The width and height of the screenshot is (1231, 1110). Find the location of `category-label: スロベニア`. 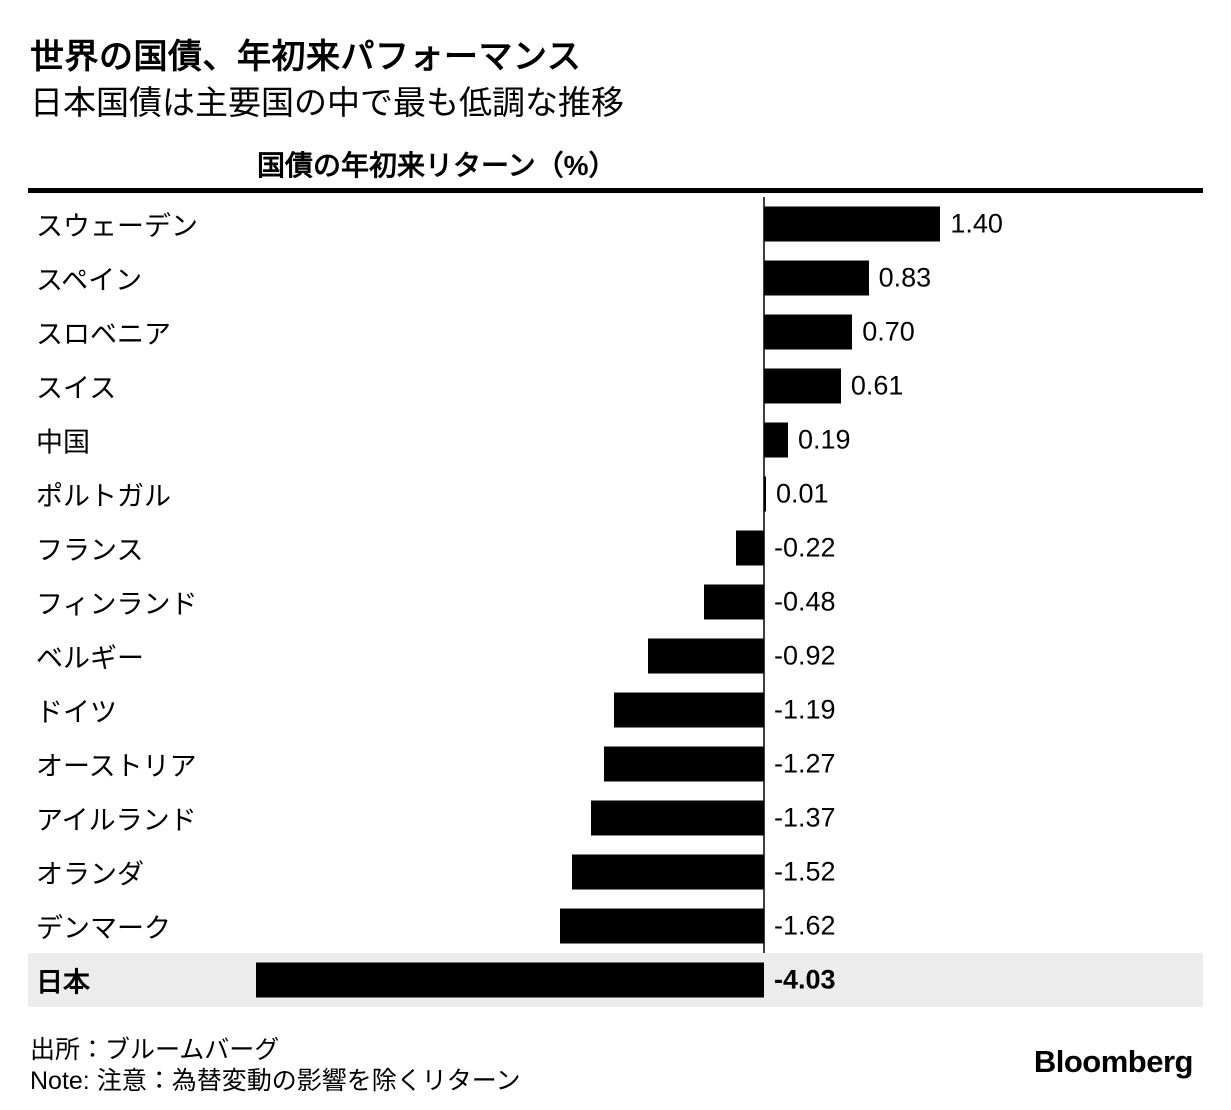

category-label: スロベニア is located at coordinates (103, 334).